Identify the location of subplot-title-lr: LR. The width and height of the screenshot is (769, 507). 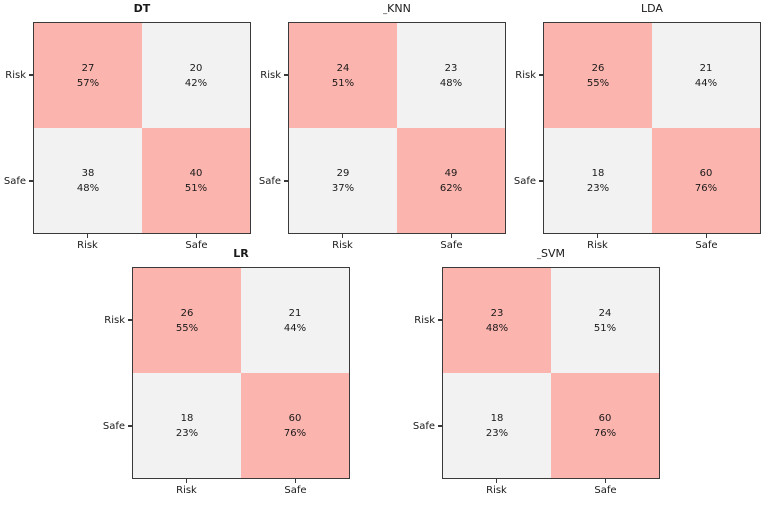
(241, 255).